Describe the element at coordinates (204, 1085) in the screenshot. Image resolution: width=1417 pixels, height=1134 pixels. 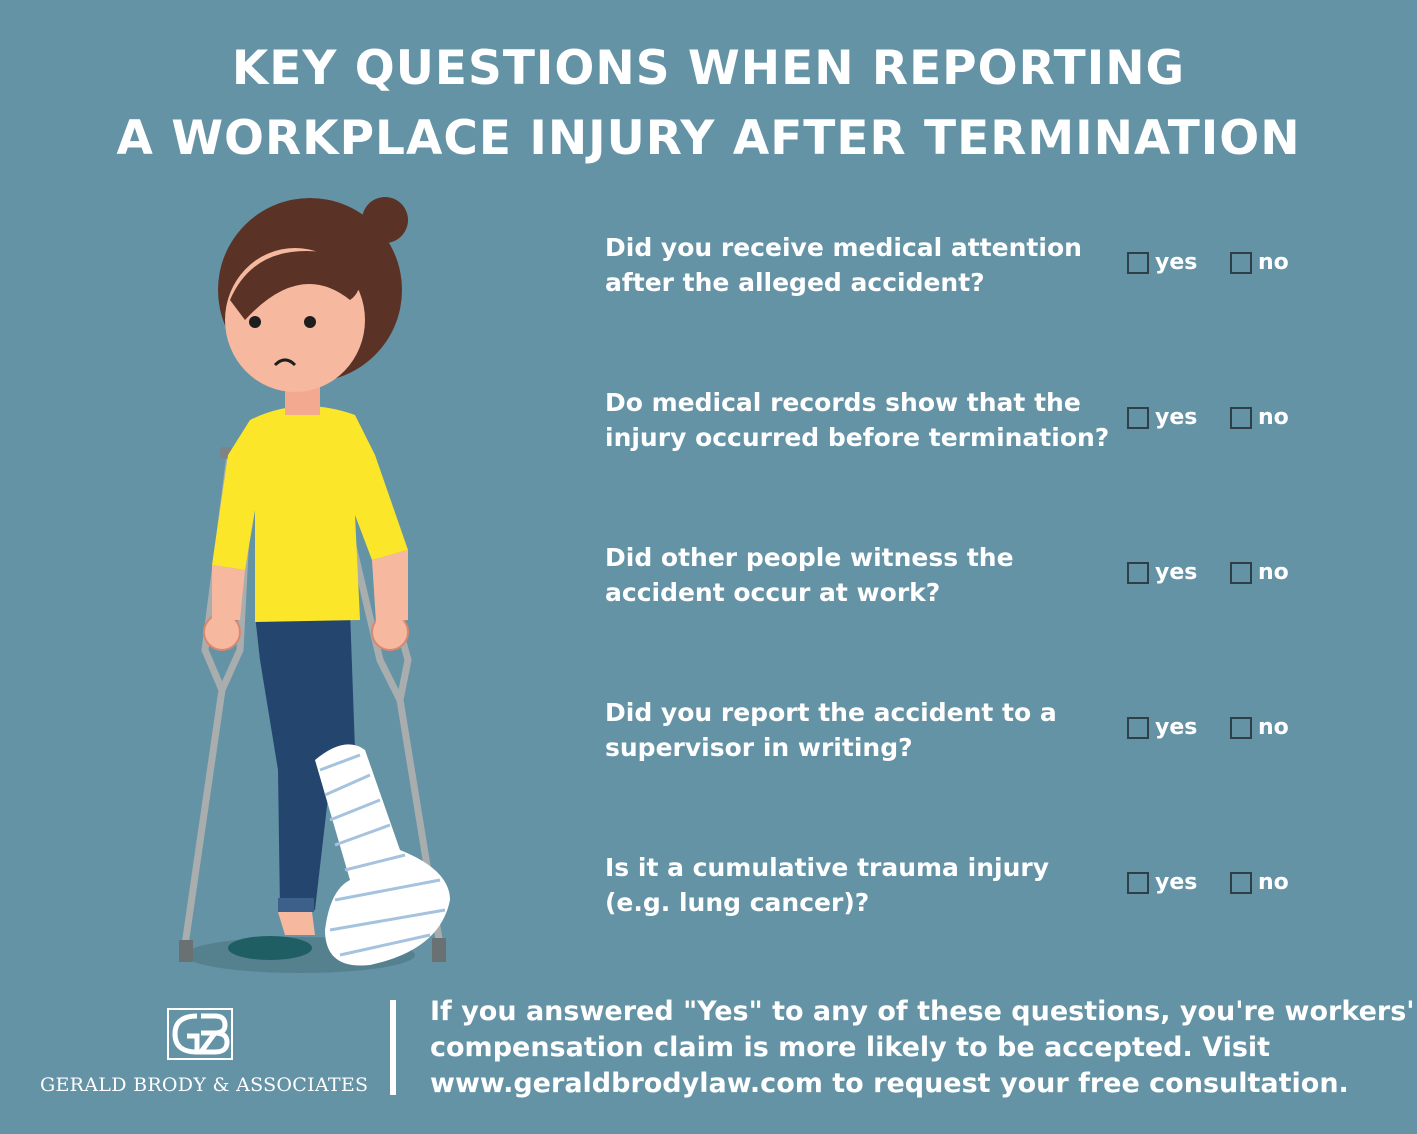
I see `firm-name: GERALD BRODY & ASSOCIATES` at that location.